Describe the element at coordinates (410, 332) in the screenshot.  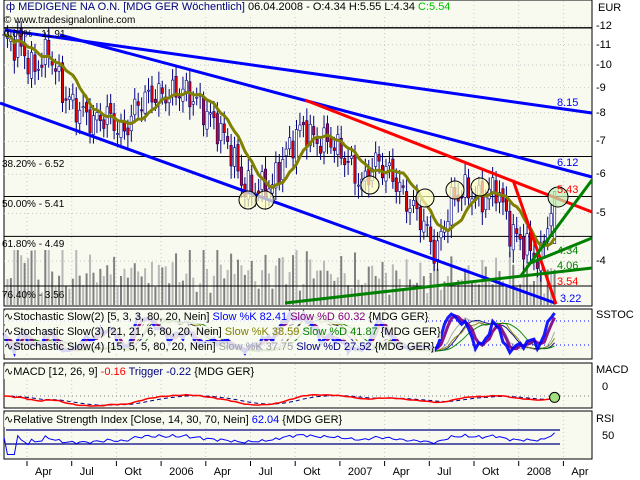
I see `stoch-symbol: {MDG GER}` at that location.